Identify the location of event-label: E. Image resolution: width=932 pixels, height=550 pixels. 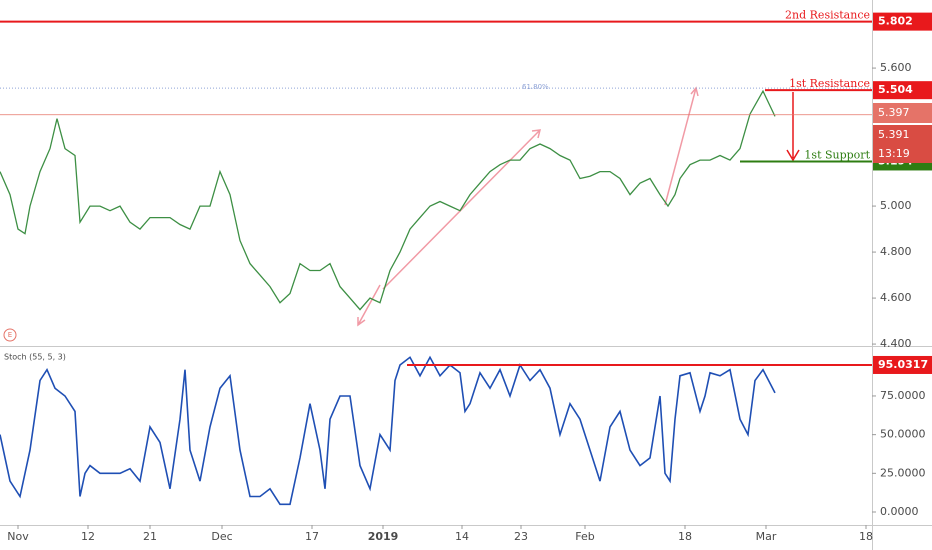
(10, 335).